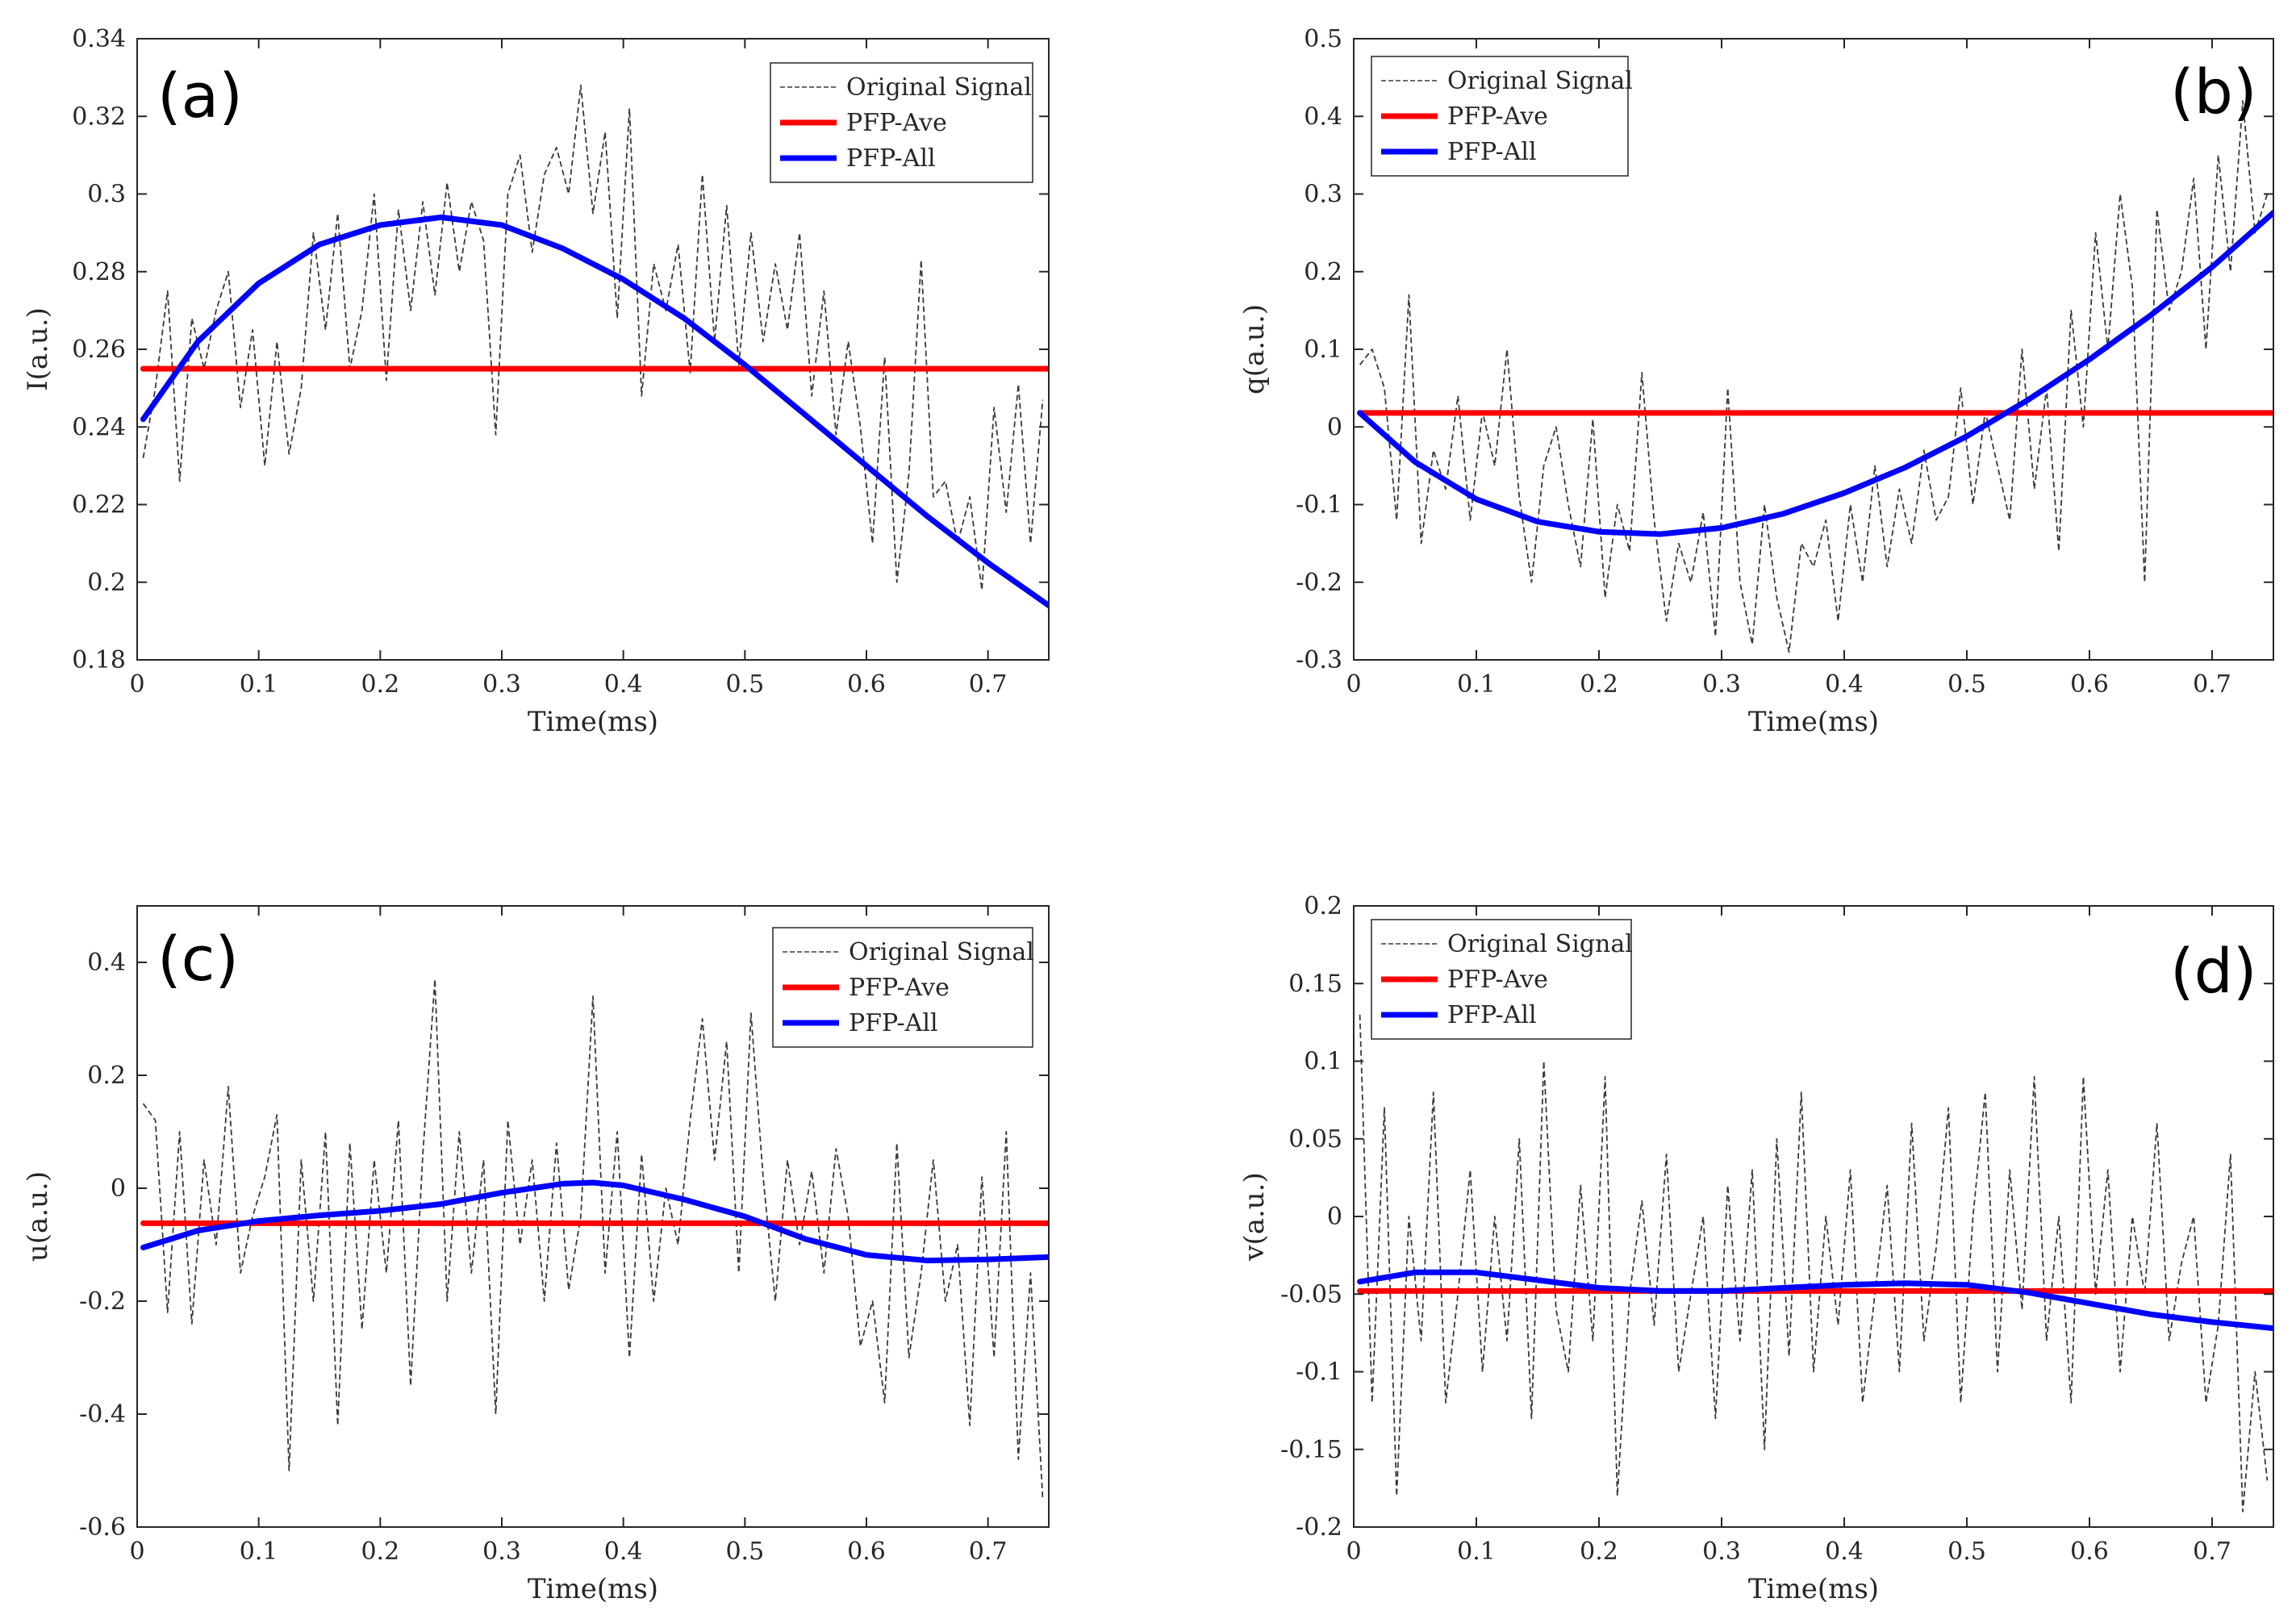 The width and height of the screenshot is (2296, 1619). What do you see at coordinates (1254, 1217) in the screenshot?
I see `y-axis-label: v(a.u.)` at bounding box center [1254, 1217].